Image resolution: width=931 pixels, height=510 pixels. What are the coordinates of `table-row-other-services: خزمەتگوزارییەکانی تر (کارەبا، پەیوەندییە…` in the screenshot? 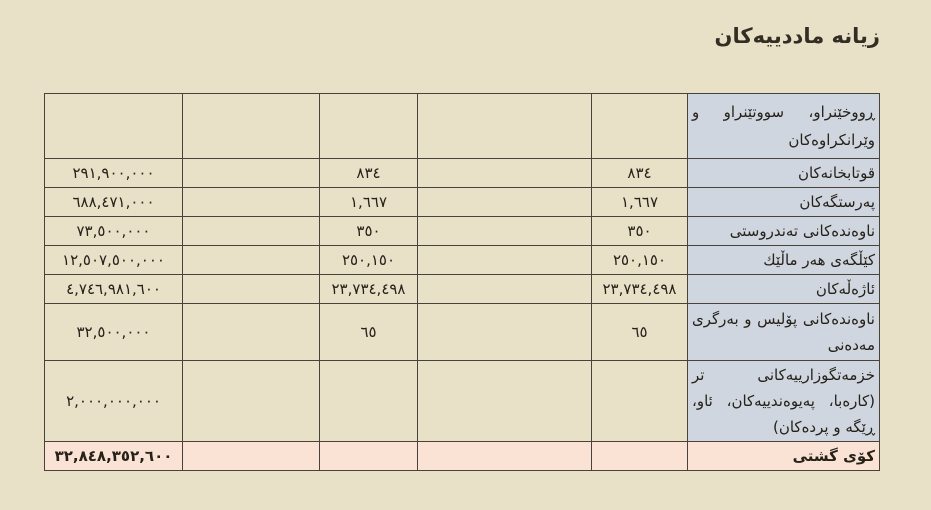 It's located at (462, 401).